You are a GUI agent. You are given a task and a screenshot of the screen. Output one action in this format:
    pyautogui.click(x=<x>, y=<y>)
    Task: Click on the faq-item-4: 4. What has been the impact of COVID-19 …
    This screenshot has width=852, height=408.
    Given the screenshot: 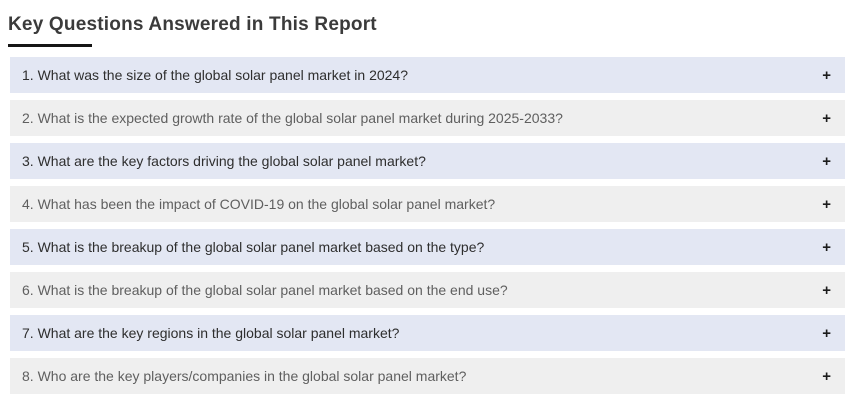 What is the action you would take?
    pyautogui.click(x=427, y=204)
    